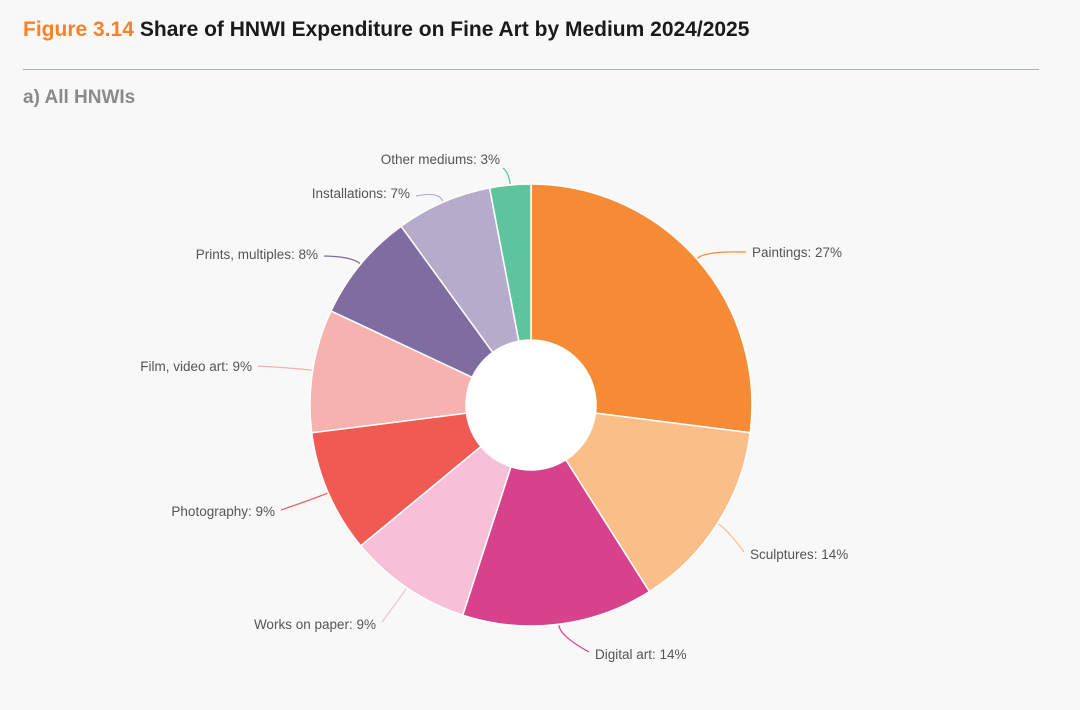  I want to click on leader-line-installations, so click(429, 197).